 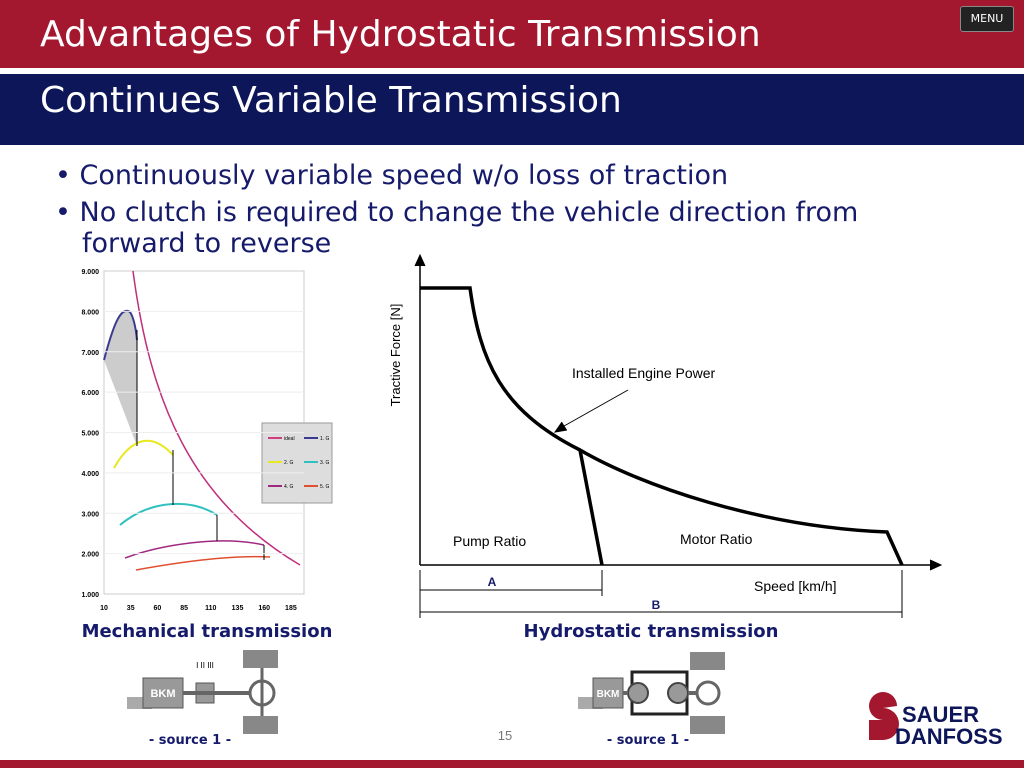 I want to click on y-tick-label: 5.000, so click(x=90, y=434).